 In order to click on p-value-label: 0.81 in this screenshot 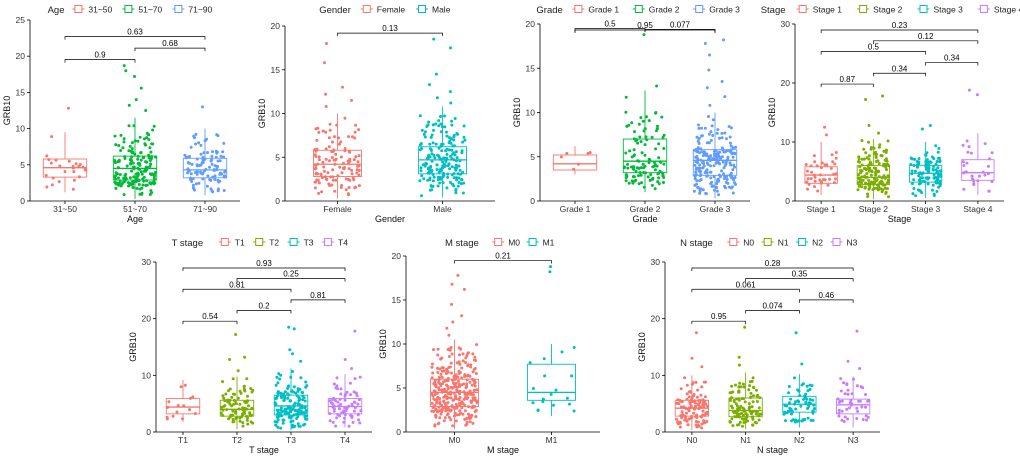, I will do `click(237, 284)`.